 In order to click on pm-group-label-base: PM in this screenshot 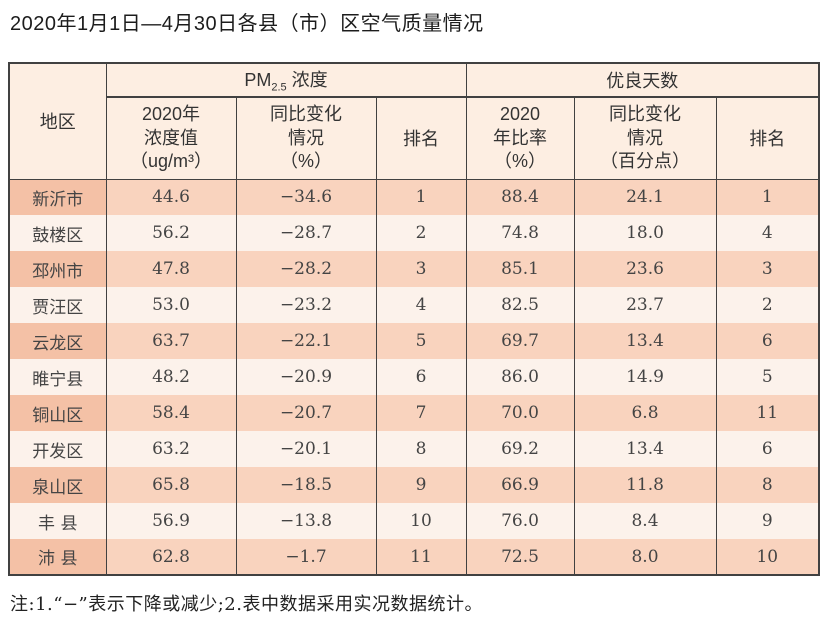, I will do `click(258, 80)`.